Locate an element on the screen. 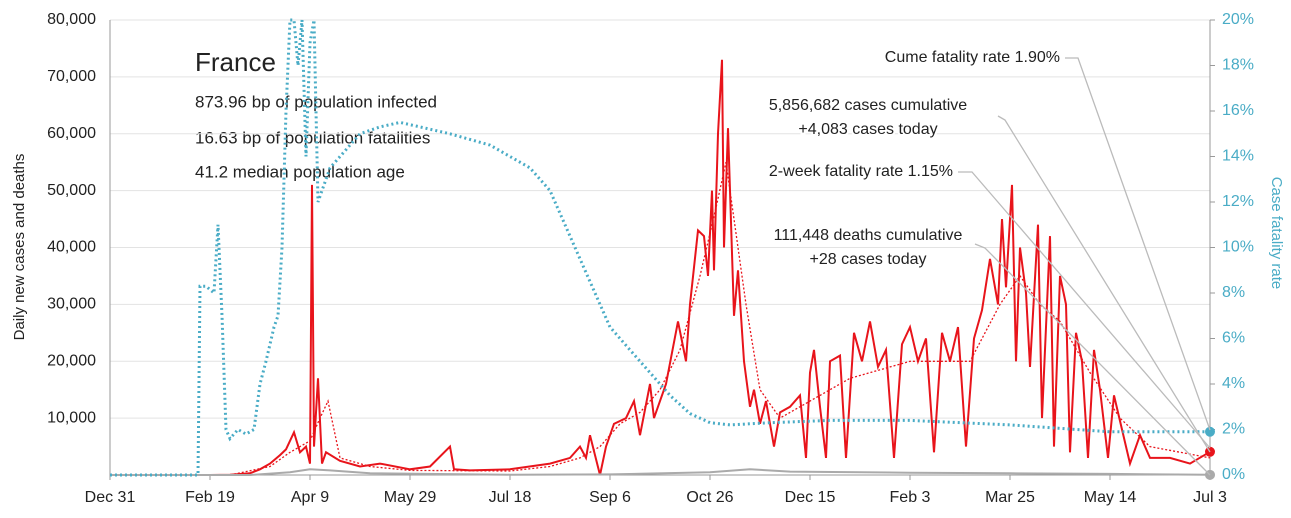  y-tick-label: 10,000 is located at coordinates (71, 417).